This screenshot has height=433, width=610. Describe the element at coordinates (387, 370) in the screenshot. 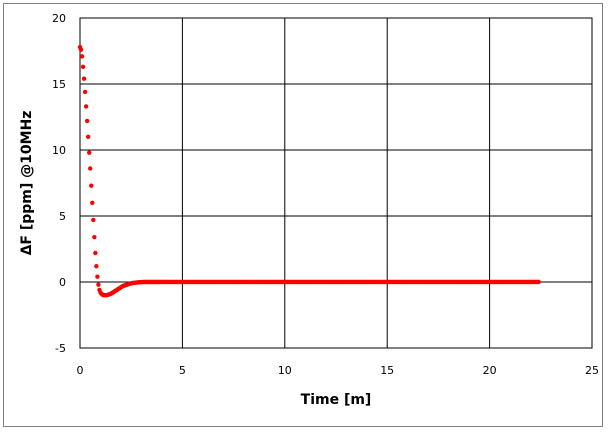

I see `x-tick-label: 15` at that location.